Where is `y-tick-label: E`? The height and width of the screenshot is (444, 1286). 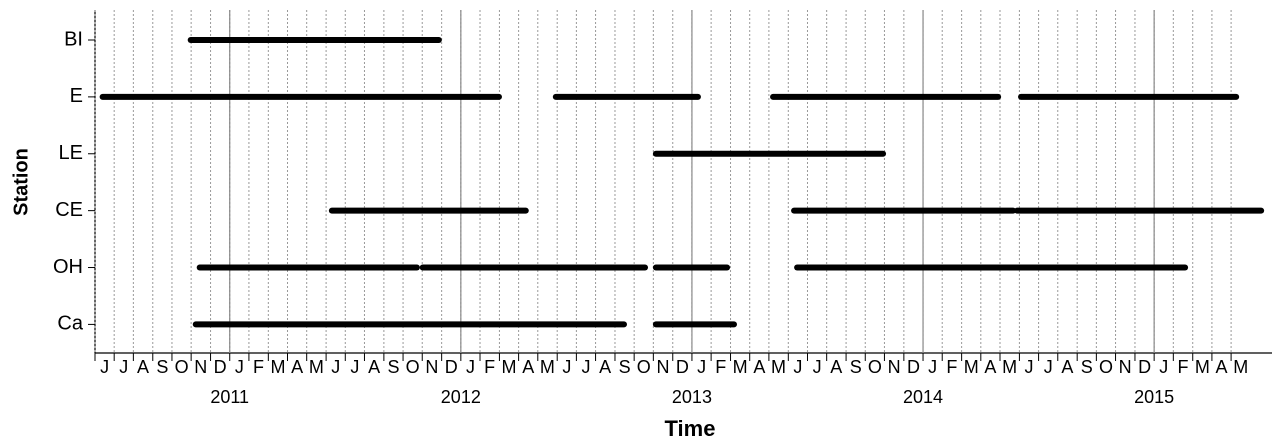
y-tick-label: E is located at coordinates (76, 96).